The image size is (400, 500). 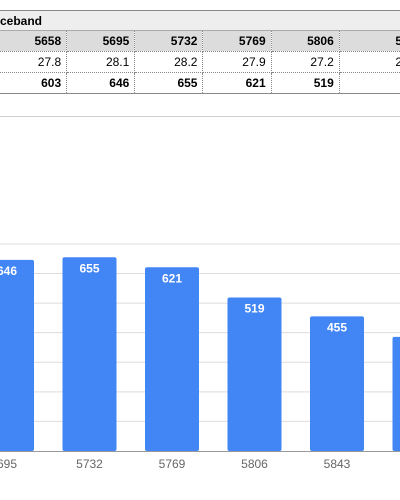 I want to click on table-cell: 27.2, so click(x=305, y=62).